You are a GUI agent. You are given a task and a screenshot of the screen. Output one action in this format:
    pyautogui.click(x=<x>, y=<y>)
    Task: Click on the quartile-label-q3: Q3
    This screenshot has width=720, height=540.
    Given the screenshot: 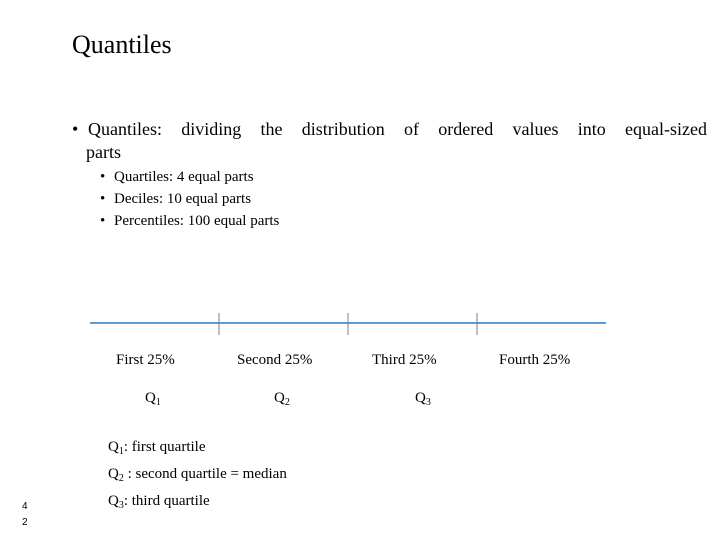 What is the action you would take?
    pyautogui.click(x=423, y=399)
    